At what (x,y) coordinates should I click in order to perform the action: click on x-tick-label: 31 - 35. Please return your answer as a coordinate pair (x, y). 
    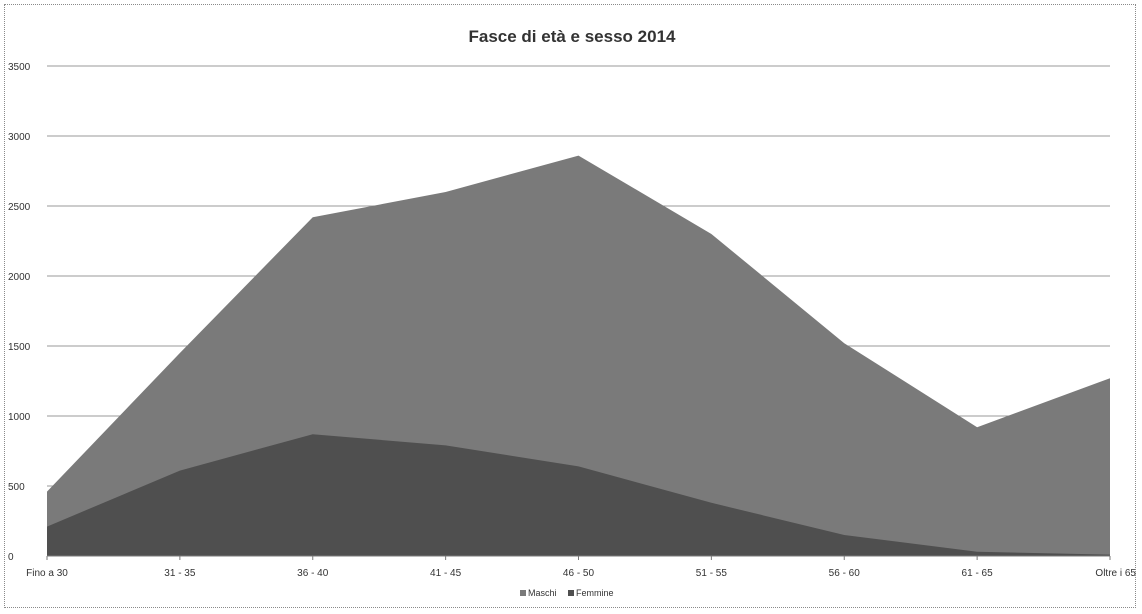
    Looking at the image, I should click on (180, 573).